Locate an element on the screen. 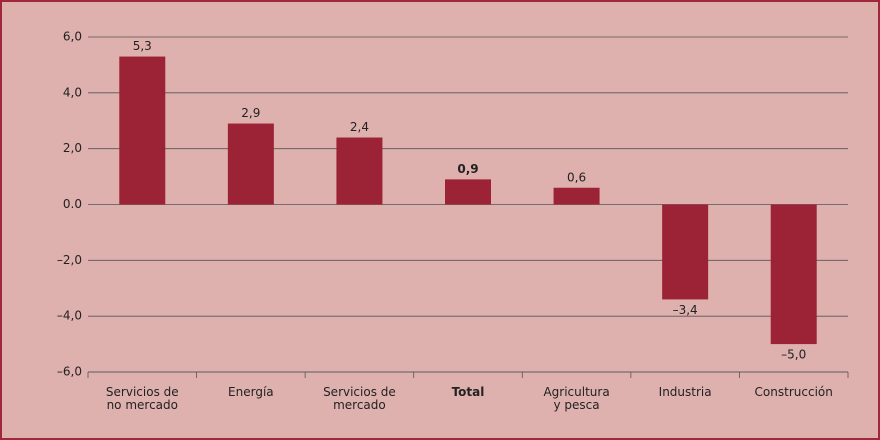 The width and height of the screenshot is (880, 440). x-tick-label: Total is located at coordinates (468, 392).